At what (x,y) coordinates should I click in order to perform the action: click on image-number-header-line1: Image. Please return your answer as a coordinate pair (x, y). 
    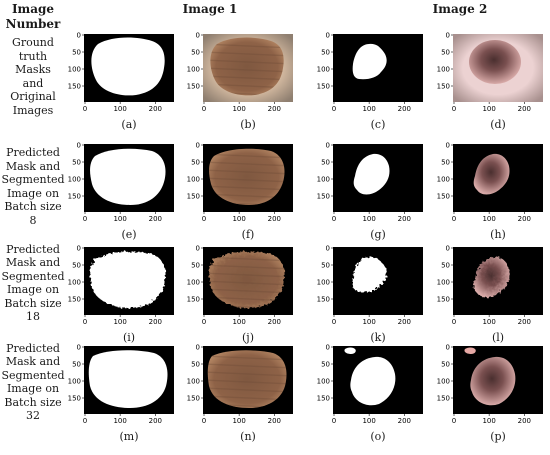
    Looking at the image, I should click on (33, 9).